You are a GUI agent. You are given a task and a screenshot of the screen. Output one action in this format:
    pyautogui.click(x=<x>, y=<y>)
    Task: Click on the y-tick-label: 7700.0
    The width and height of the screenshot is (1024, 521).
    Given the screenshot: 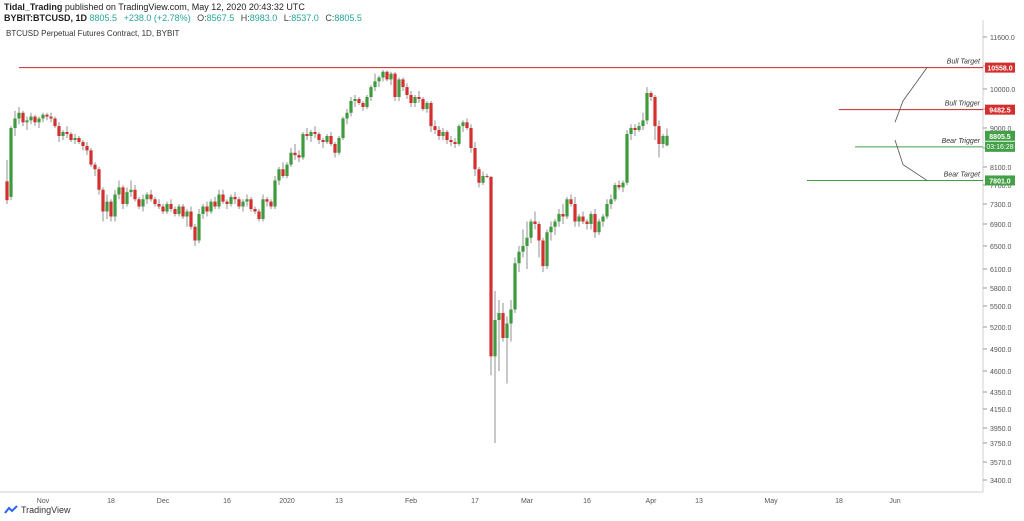 What is the action you would take?
    pyautogui.click(x=1001, y=186)
    